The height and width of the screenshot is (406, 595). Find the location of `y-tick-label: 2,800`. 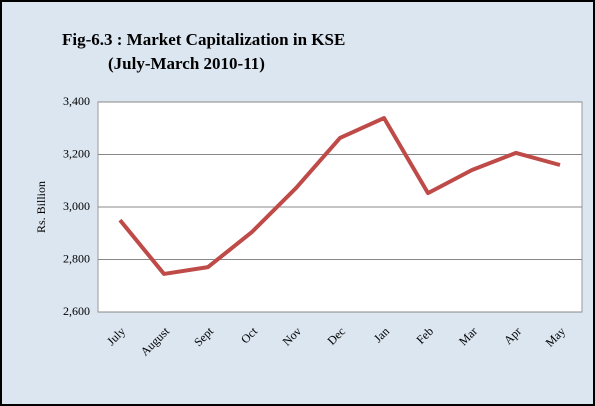

y-tick-label: 2,800 is located at coordinates (76, 258).